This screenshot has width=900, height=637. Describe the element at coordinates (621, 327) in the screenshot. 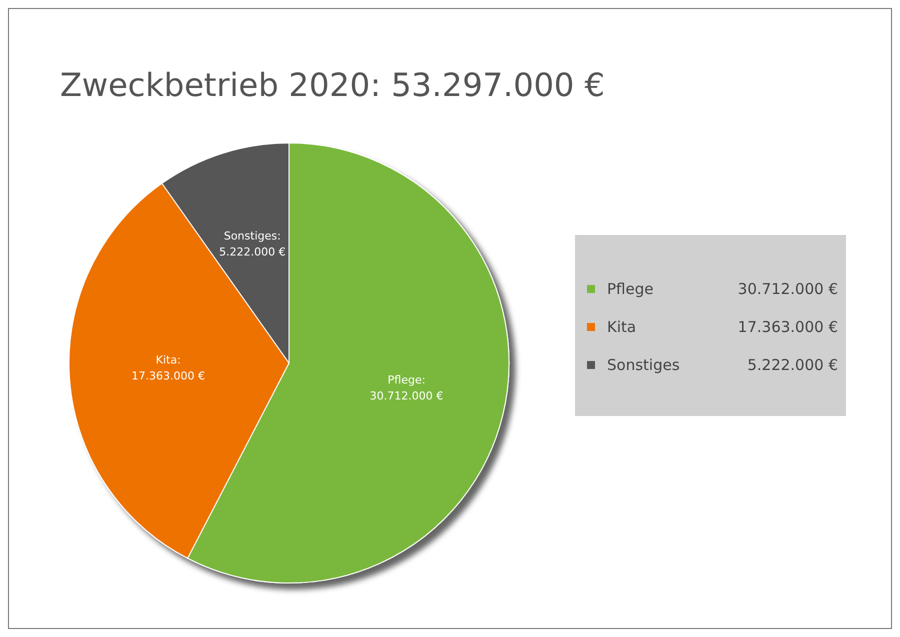

I see `legend-label: Kita` at that location.